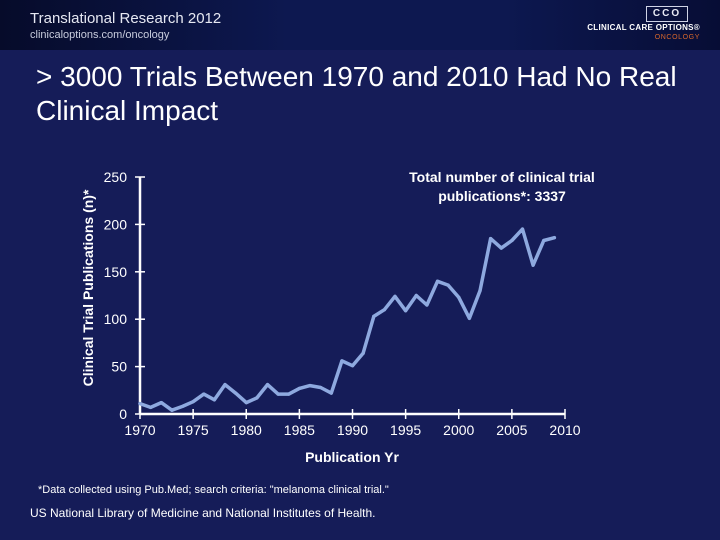  What do you see at coordinates (352, 457) in the screenshot?
I see `x-axis-label: Publication Yr` at bounding box center [352, 457].